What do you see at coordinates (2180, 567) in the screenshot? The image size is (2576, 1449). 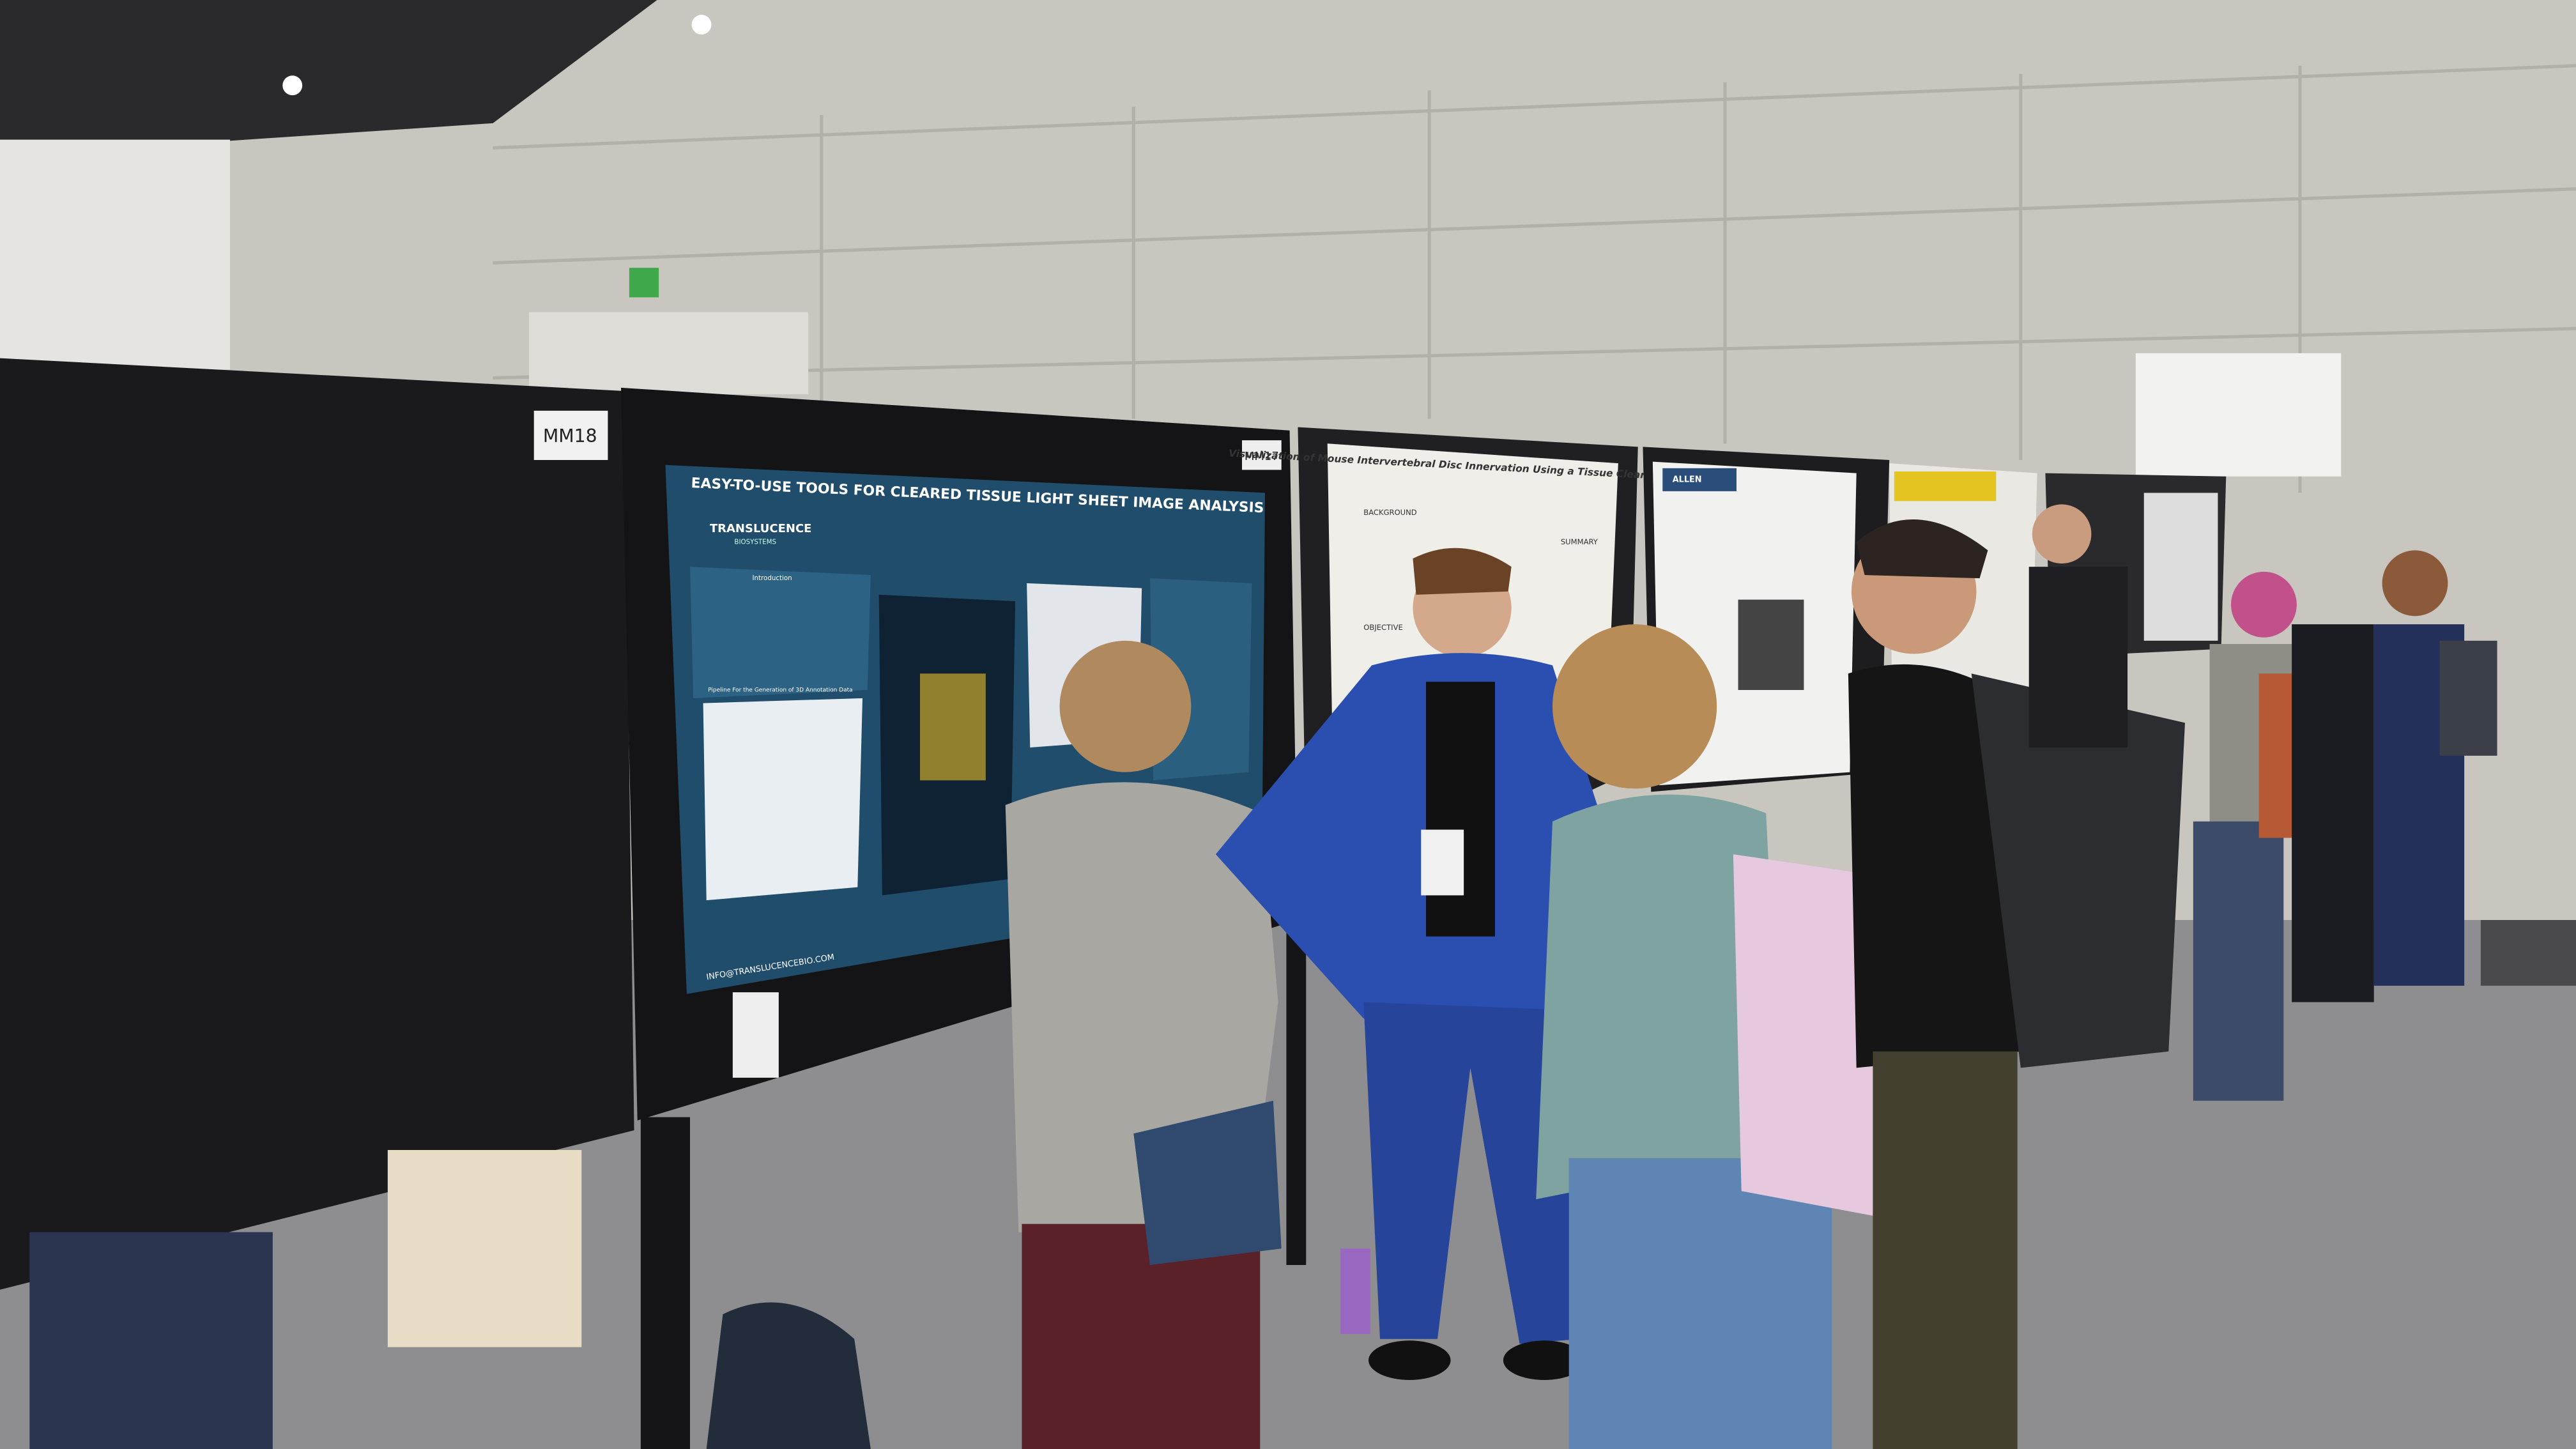 I see `poster` at bounding box center [2180, 567].